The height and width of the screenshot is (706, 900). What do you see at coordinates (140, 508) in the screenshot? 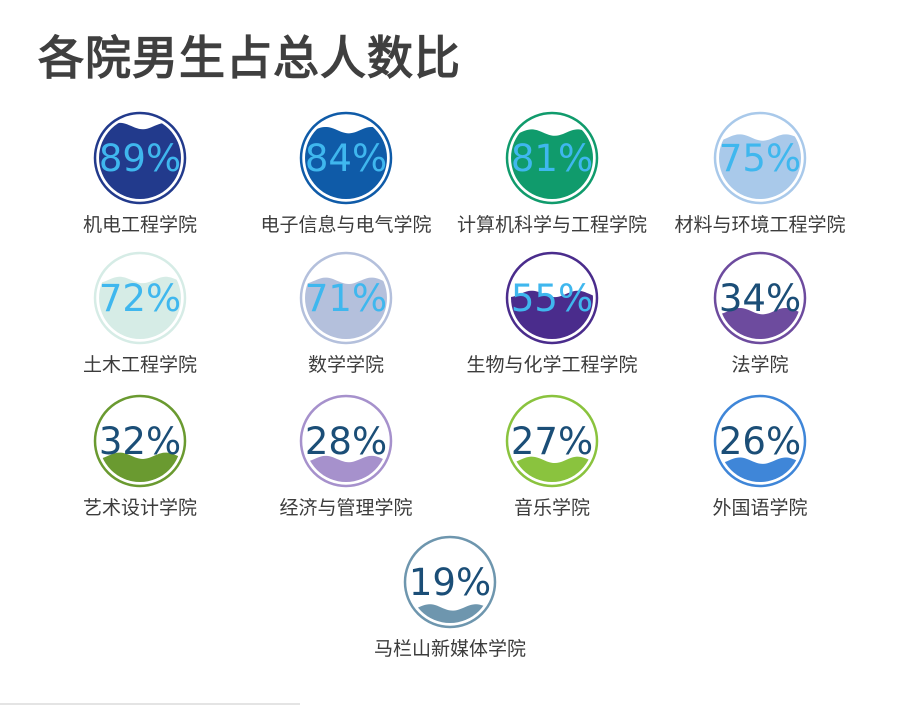
I see `category-label: 艺术设计学院` at bounding box center [140, 508].